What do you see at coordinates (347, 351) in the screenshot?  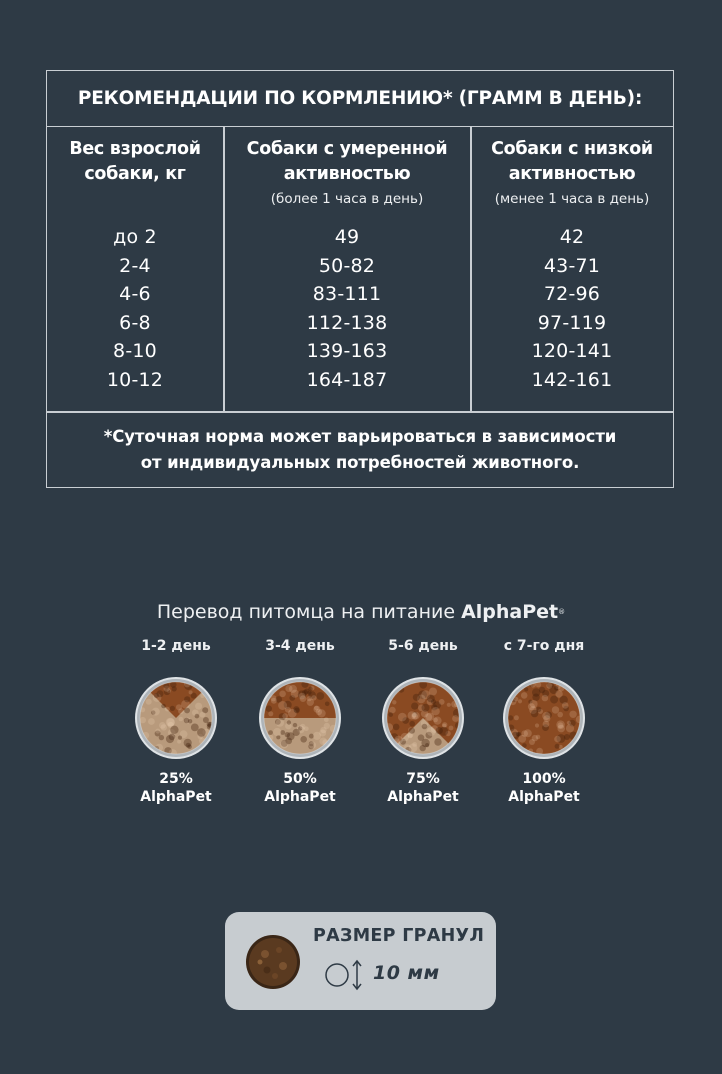 I see `table-cell: 139-163` at bounding box center [347, 351].